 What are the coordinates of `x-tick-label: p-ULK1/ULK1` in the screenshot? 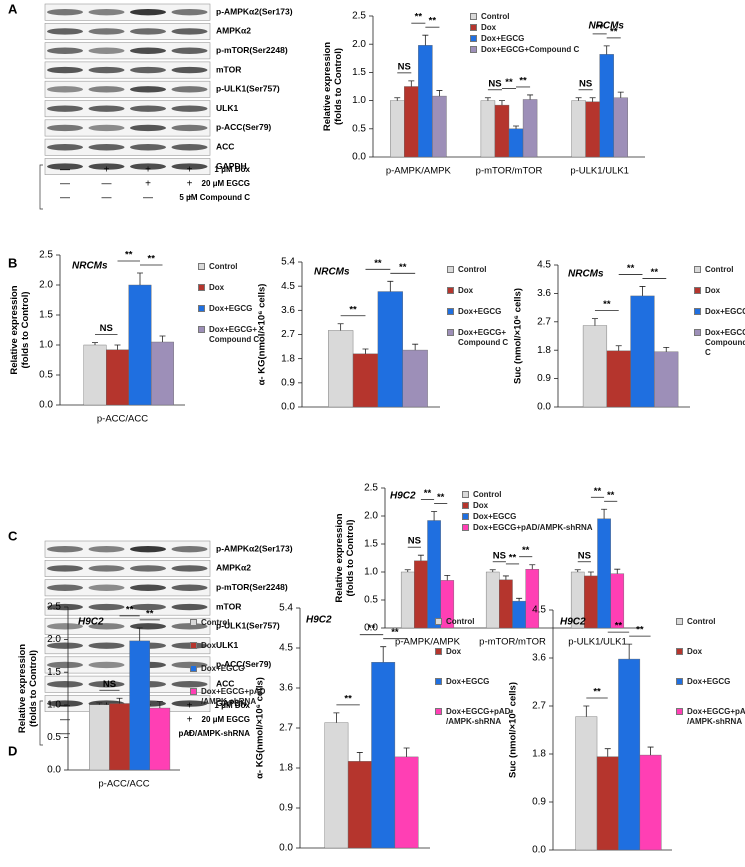 It's located at (597, 642).